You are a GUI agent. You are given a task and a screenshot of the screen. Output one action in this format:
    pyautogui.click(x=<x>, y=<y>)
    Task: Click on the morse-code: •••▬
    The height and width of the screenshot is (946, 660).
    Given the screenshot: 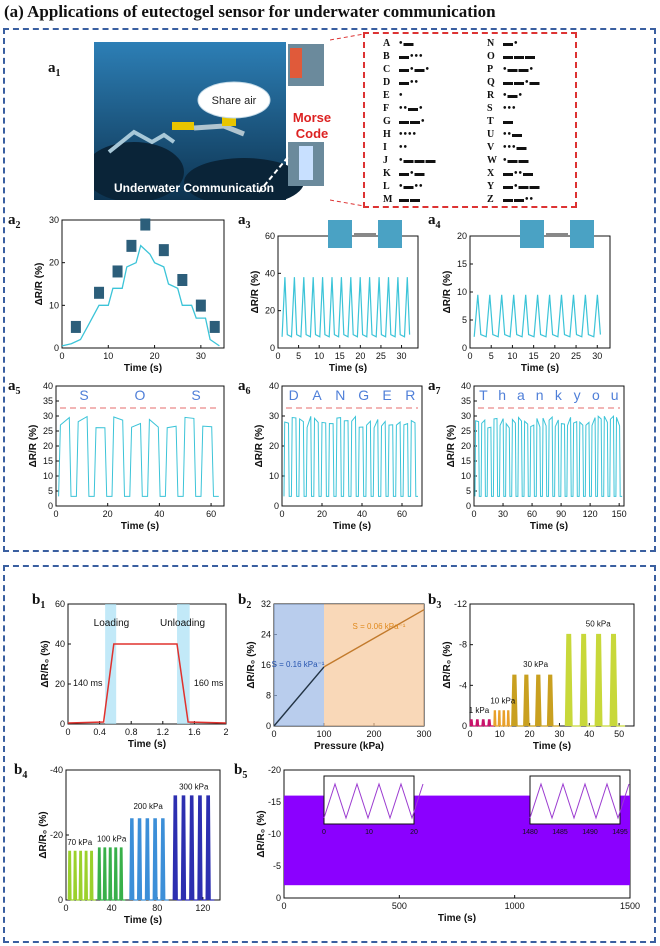 What is the action you would take?
    pyautogui.click(x=515, y=147)
    